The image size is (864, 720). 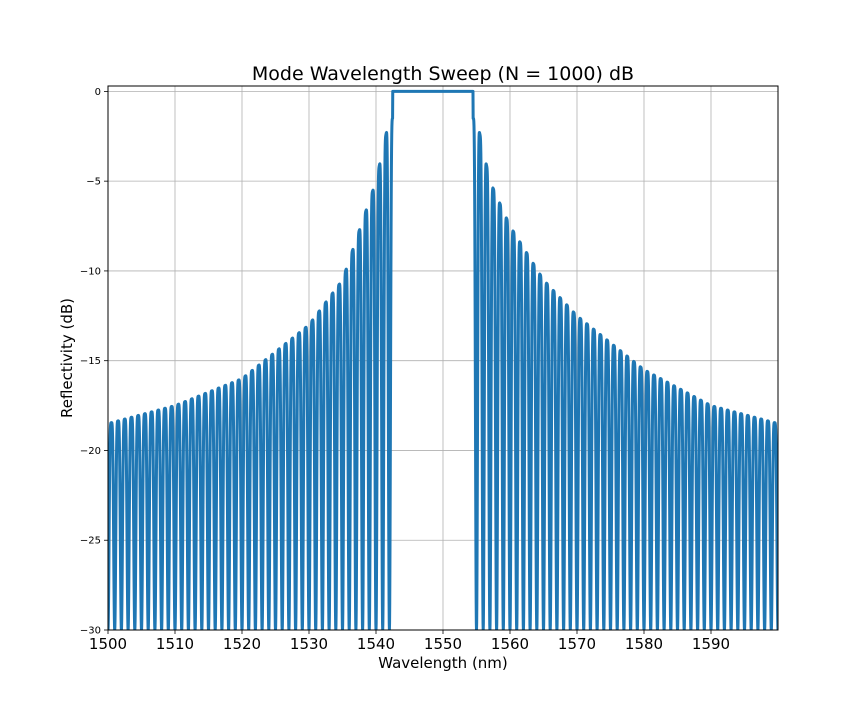 What do you see at coordinates (175, 644) in the screenshot?
I see `x-tick-label: 1510` at bounding box center [175, 644].